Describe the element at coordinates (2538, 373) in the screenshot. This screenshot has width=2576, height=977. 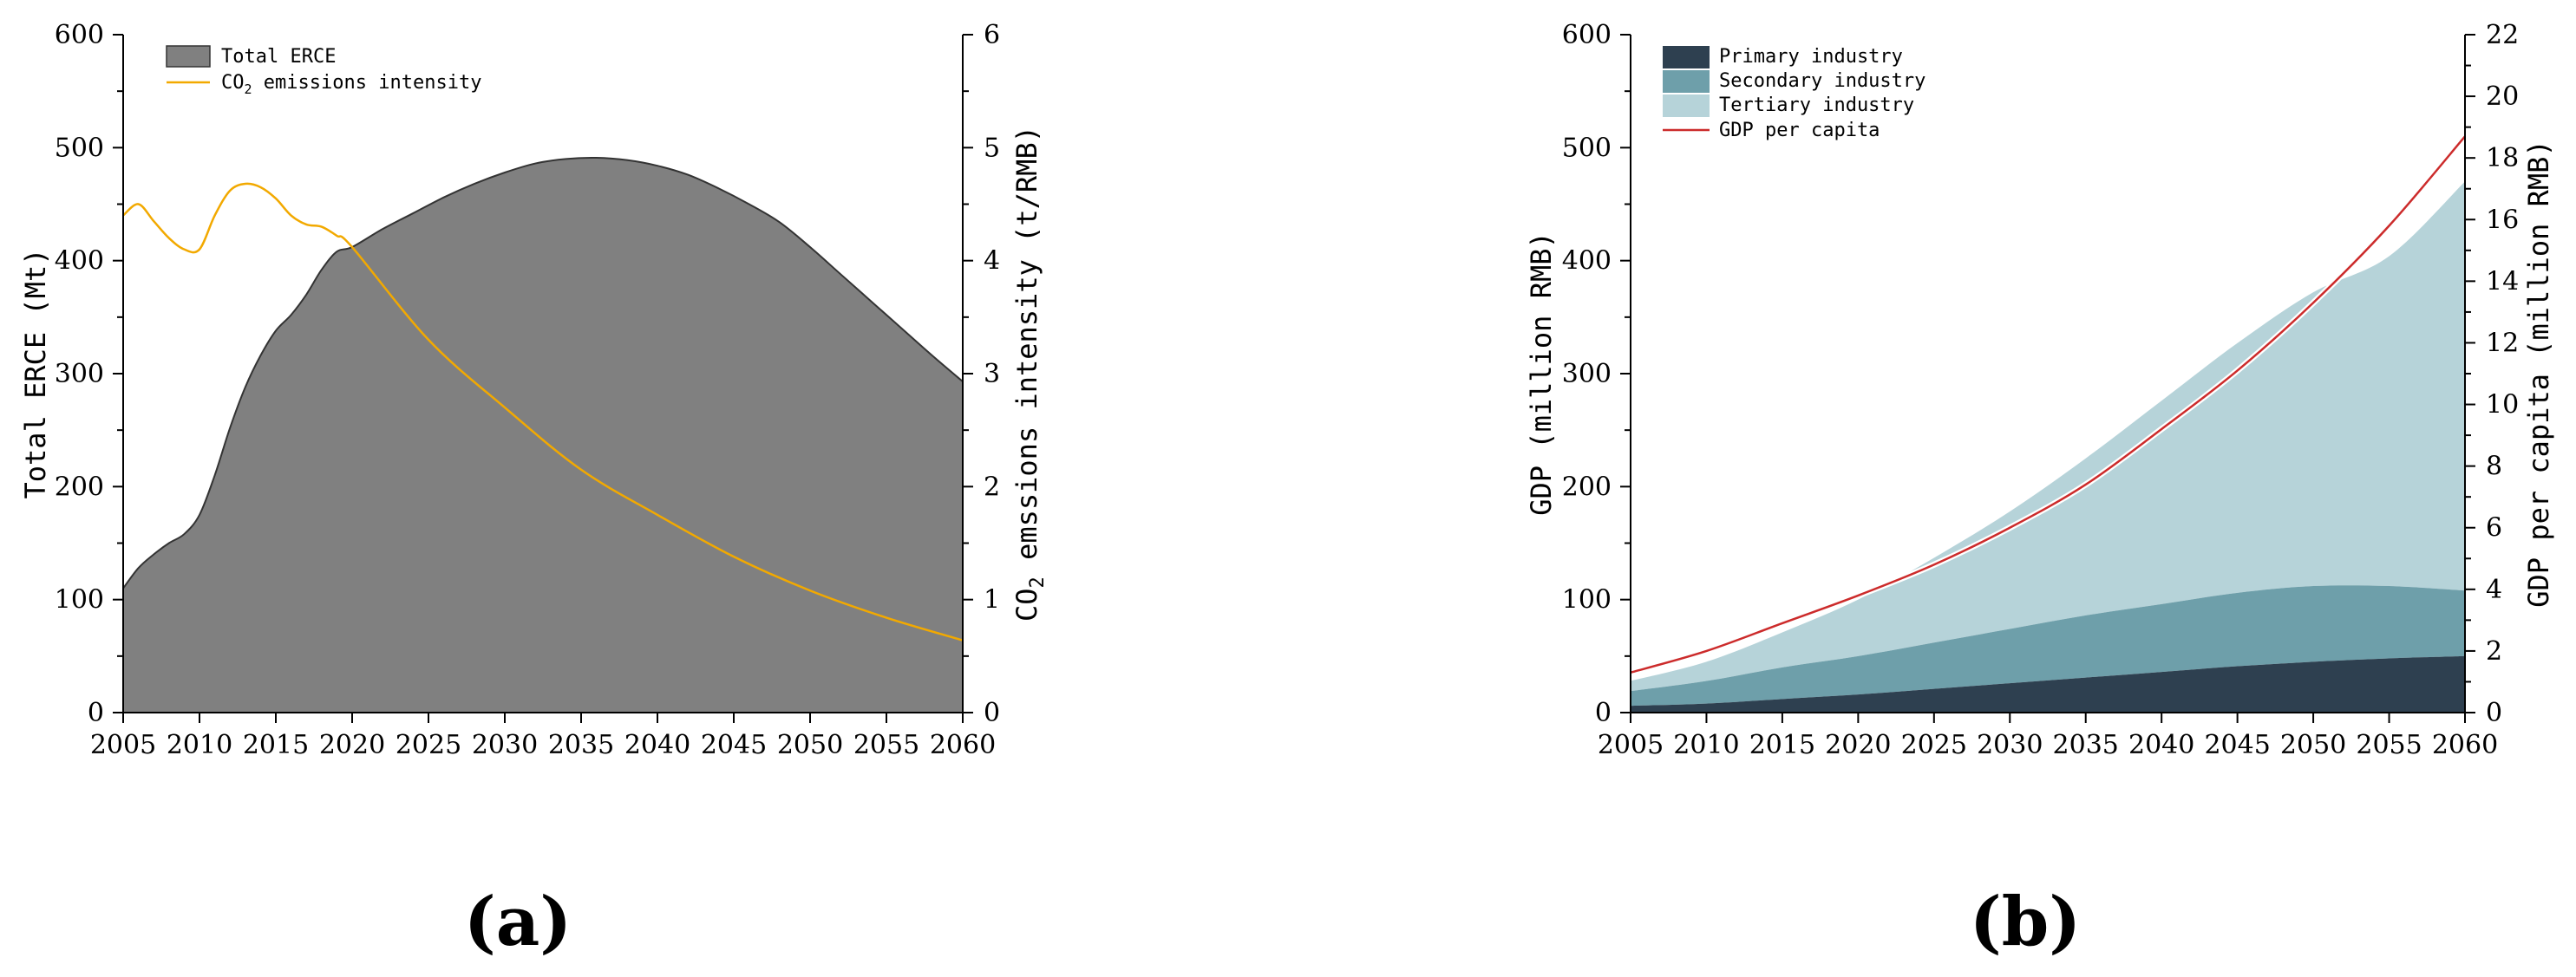
I see `b-y2-axis-title: GDP per capita (million RMB)` at that location.